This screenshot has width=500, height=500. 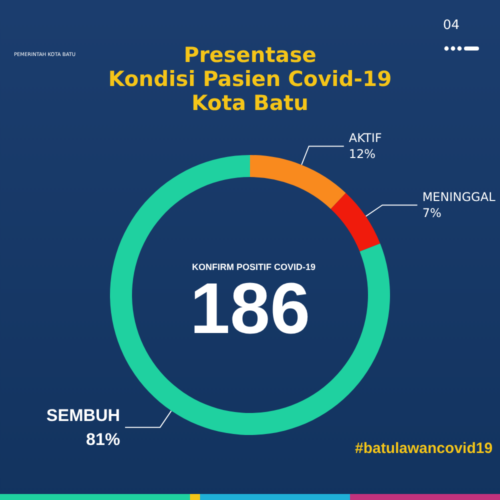 What do you see at coordinates (424, 448) in the screenshot?
I see `text: #batulawancovid19` at bounding box center [424, 448].